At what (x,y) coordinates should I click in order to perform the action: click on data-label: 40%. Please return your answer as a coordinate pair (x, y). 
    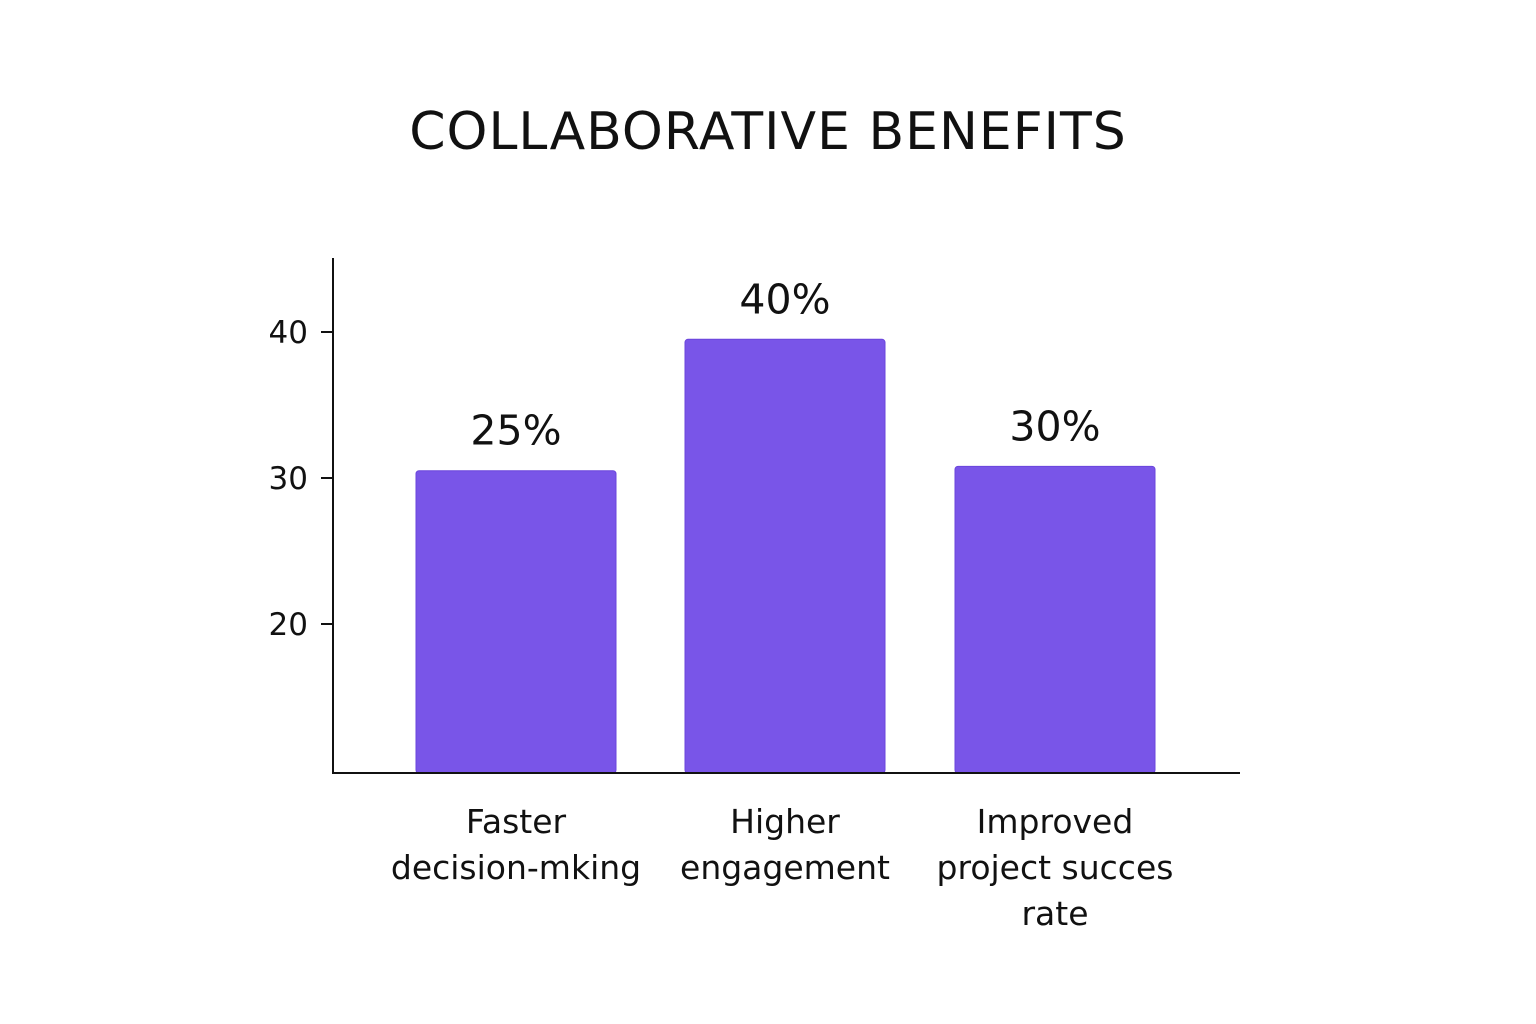
    Looking at the image, I should click on (784, 299).